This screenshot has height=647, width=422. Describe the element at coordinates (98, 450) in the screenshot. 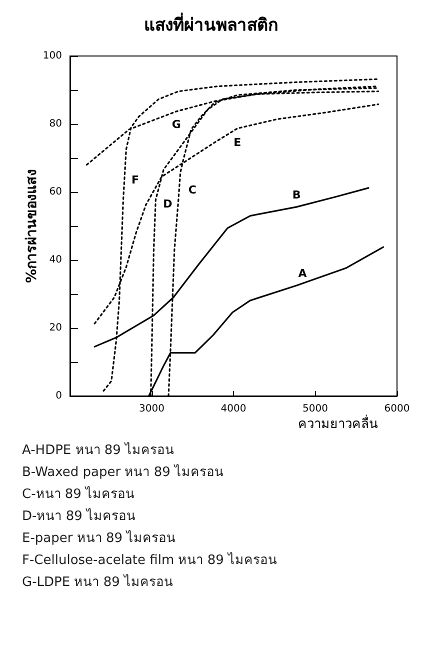

I see `text: A-HDPE หนา 89 ไมครอน` at that location.